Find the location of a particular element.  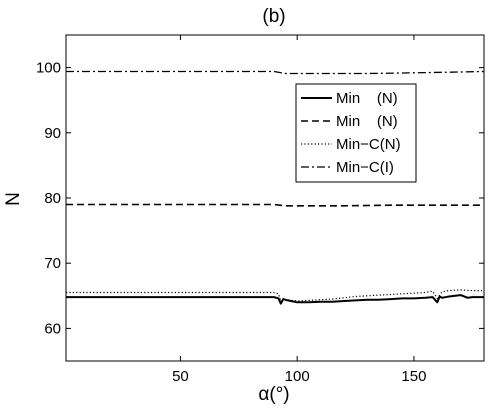

legend-label: Min−C(I) is located at coordinates (365, 167).